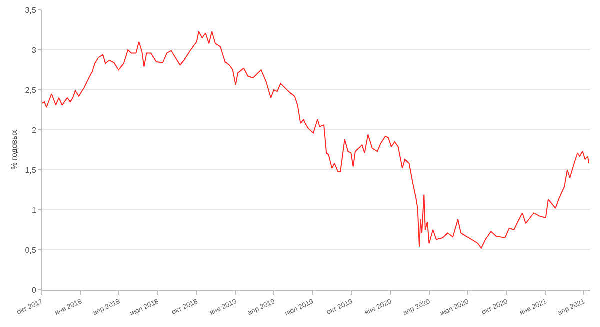  What do you see at coordinates (34, 290) in the screenshot?
I see `y-tick-label: 0` at bounding box center [34, 290].